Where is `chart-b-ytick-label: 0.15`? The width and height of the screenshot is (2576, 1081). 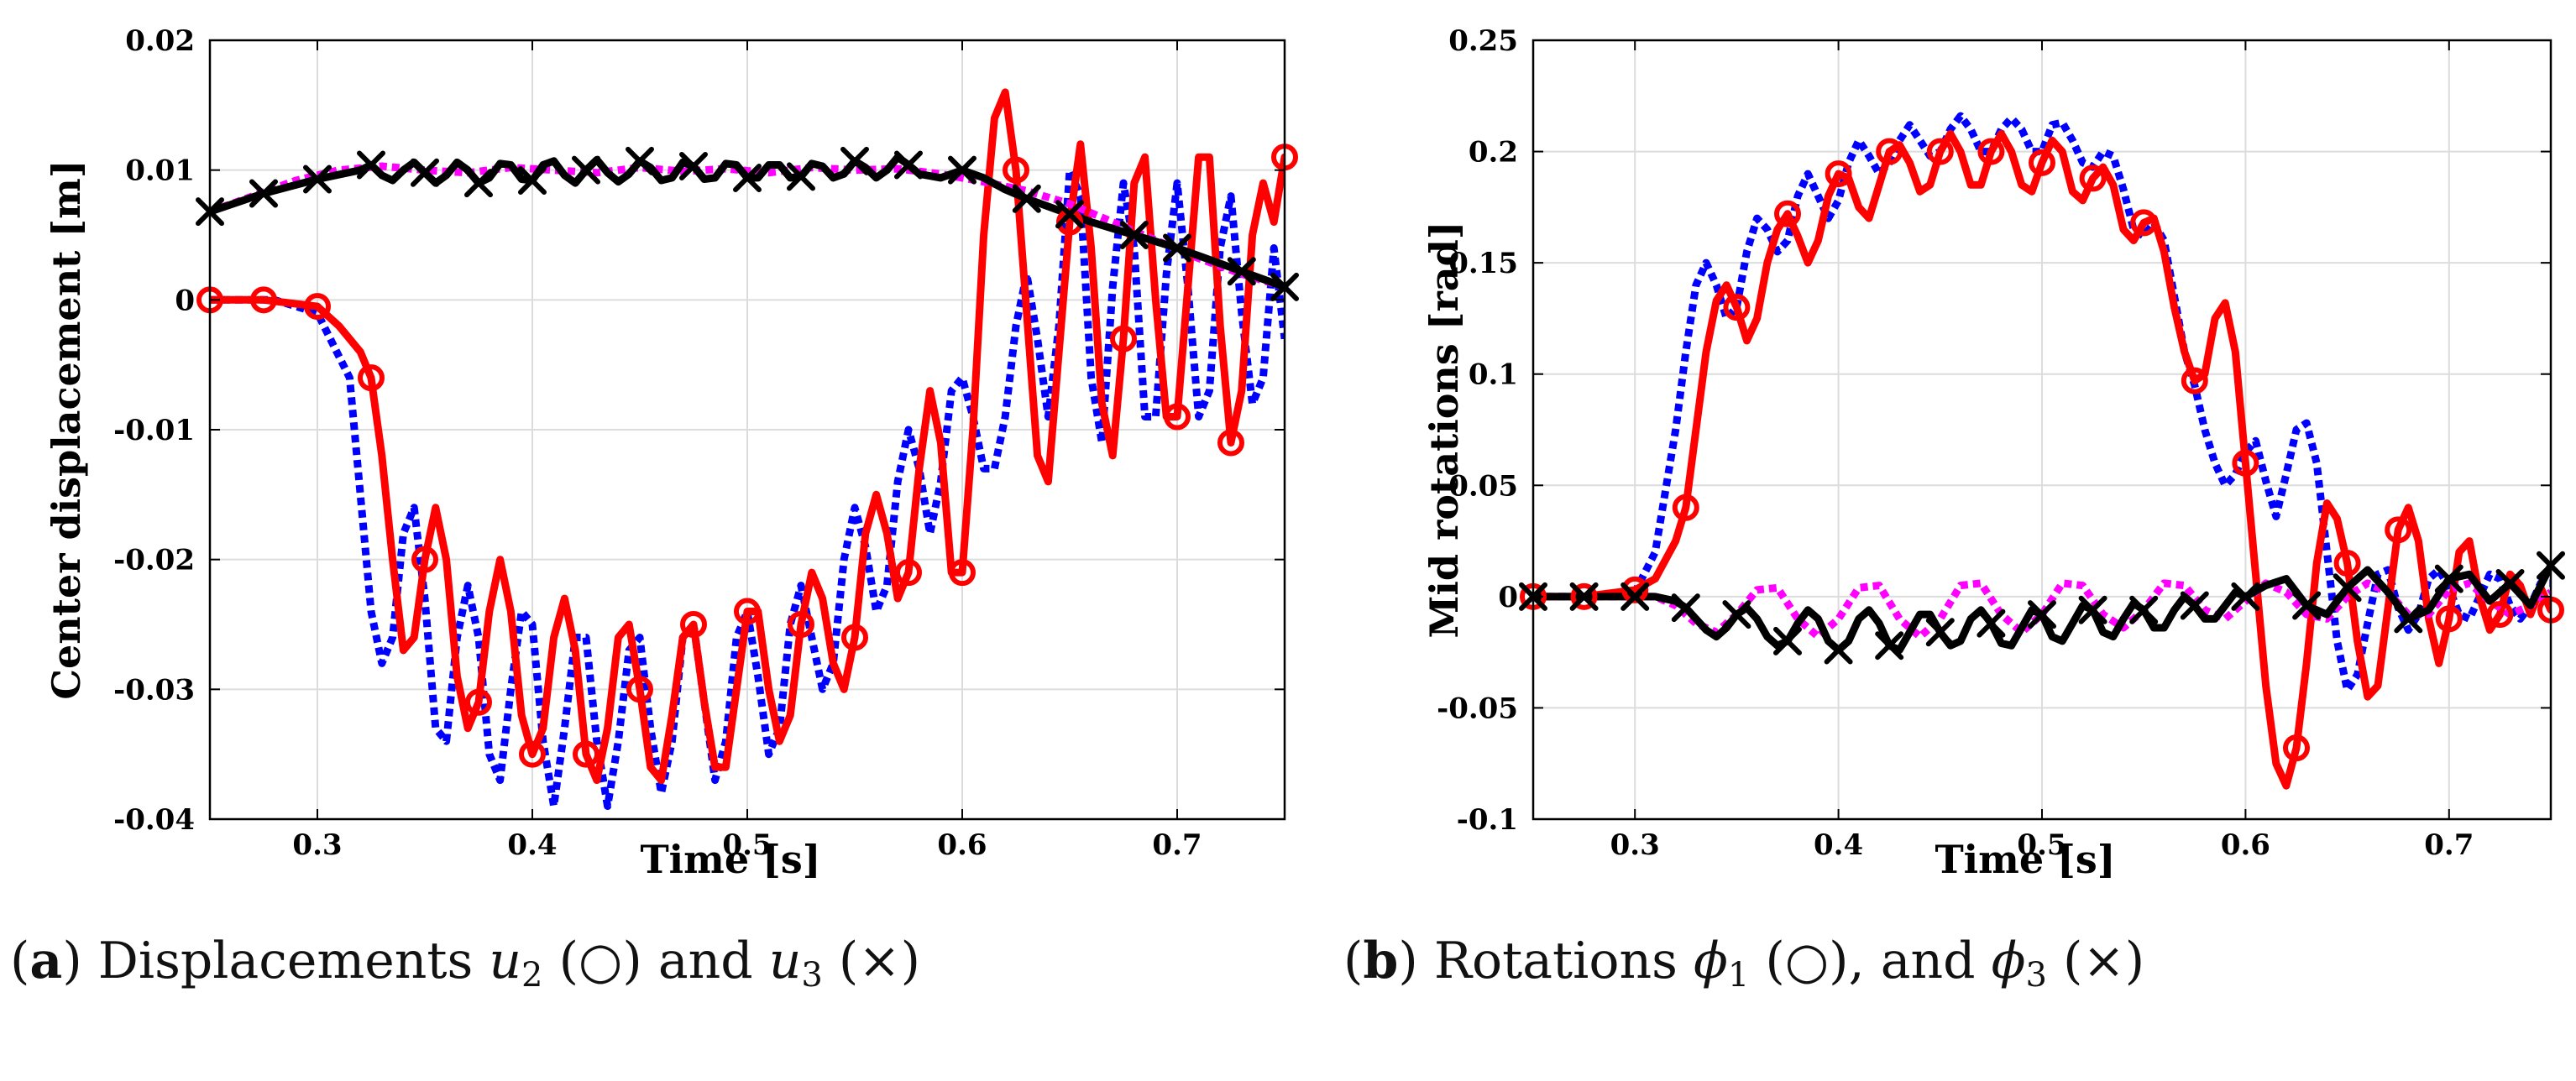 chart-b-ytick-label: 0.15 is located at coordinates (1483, 263).